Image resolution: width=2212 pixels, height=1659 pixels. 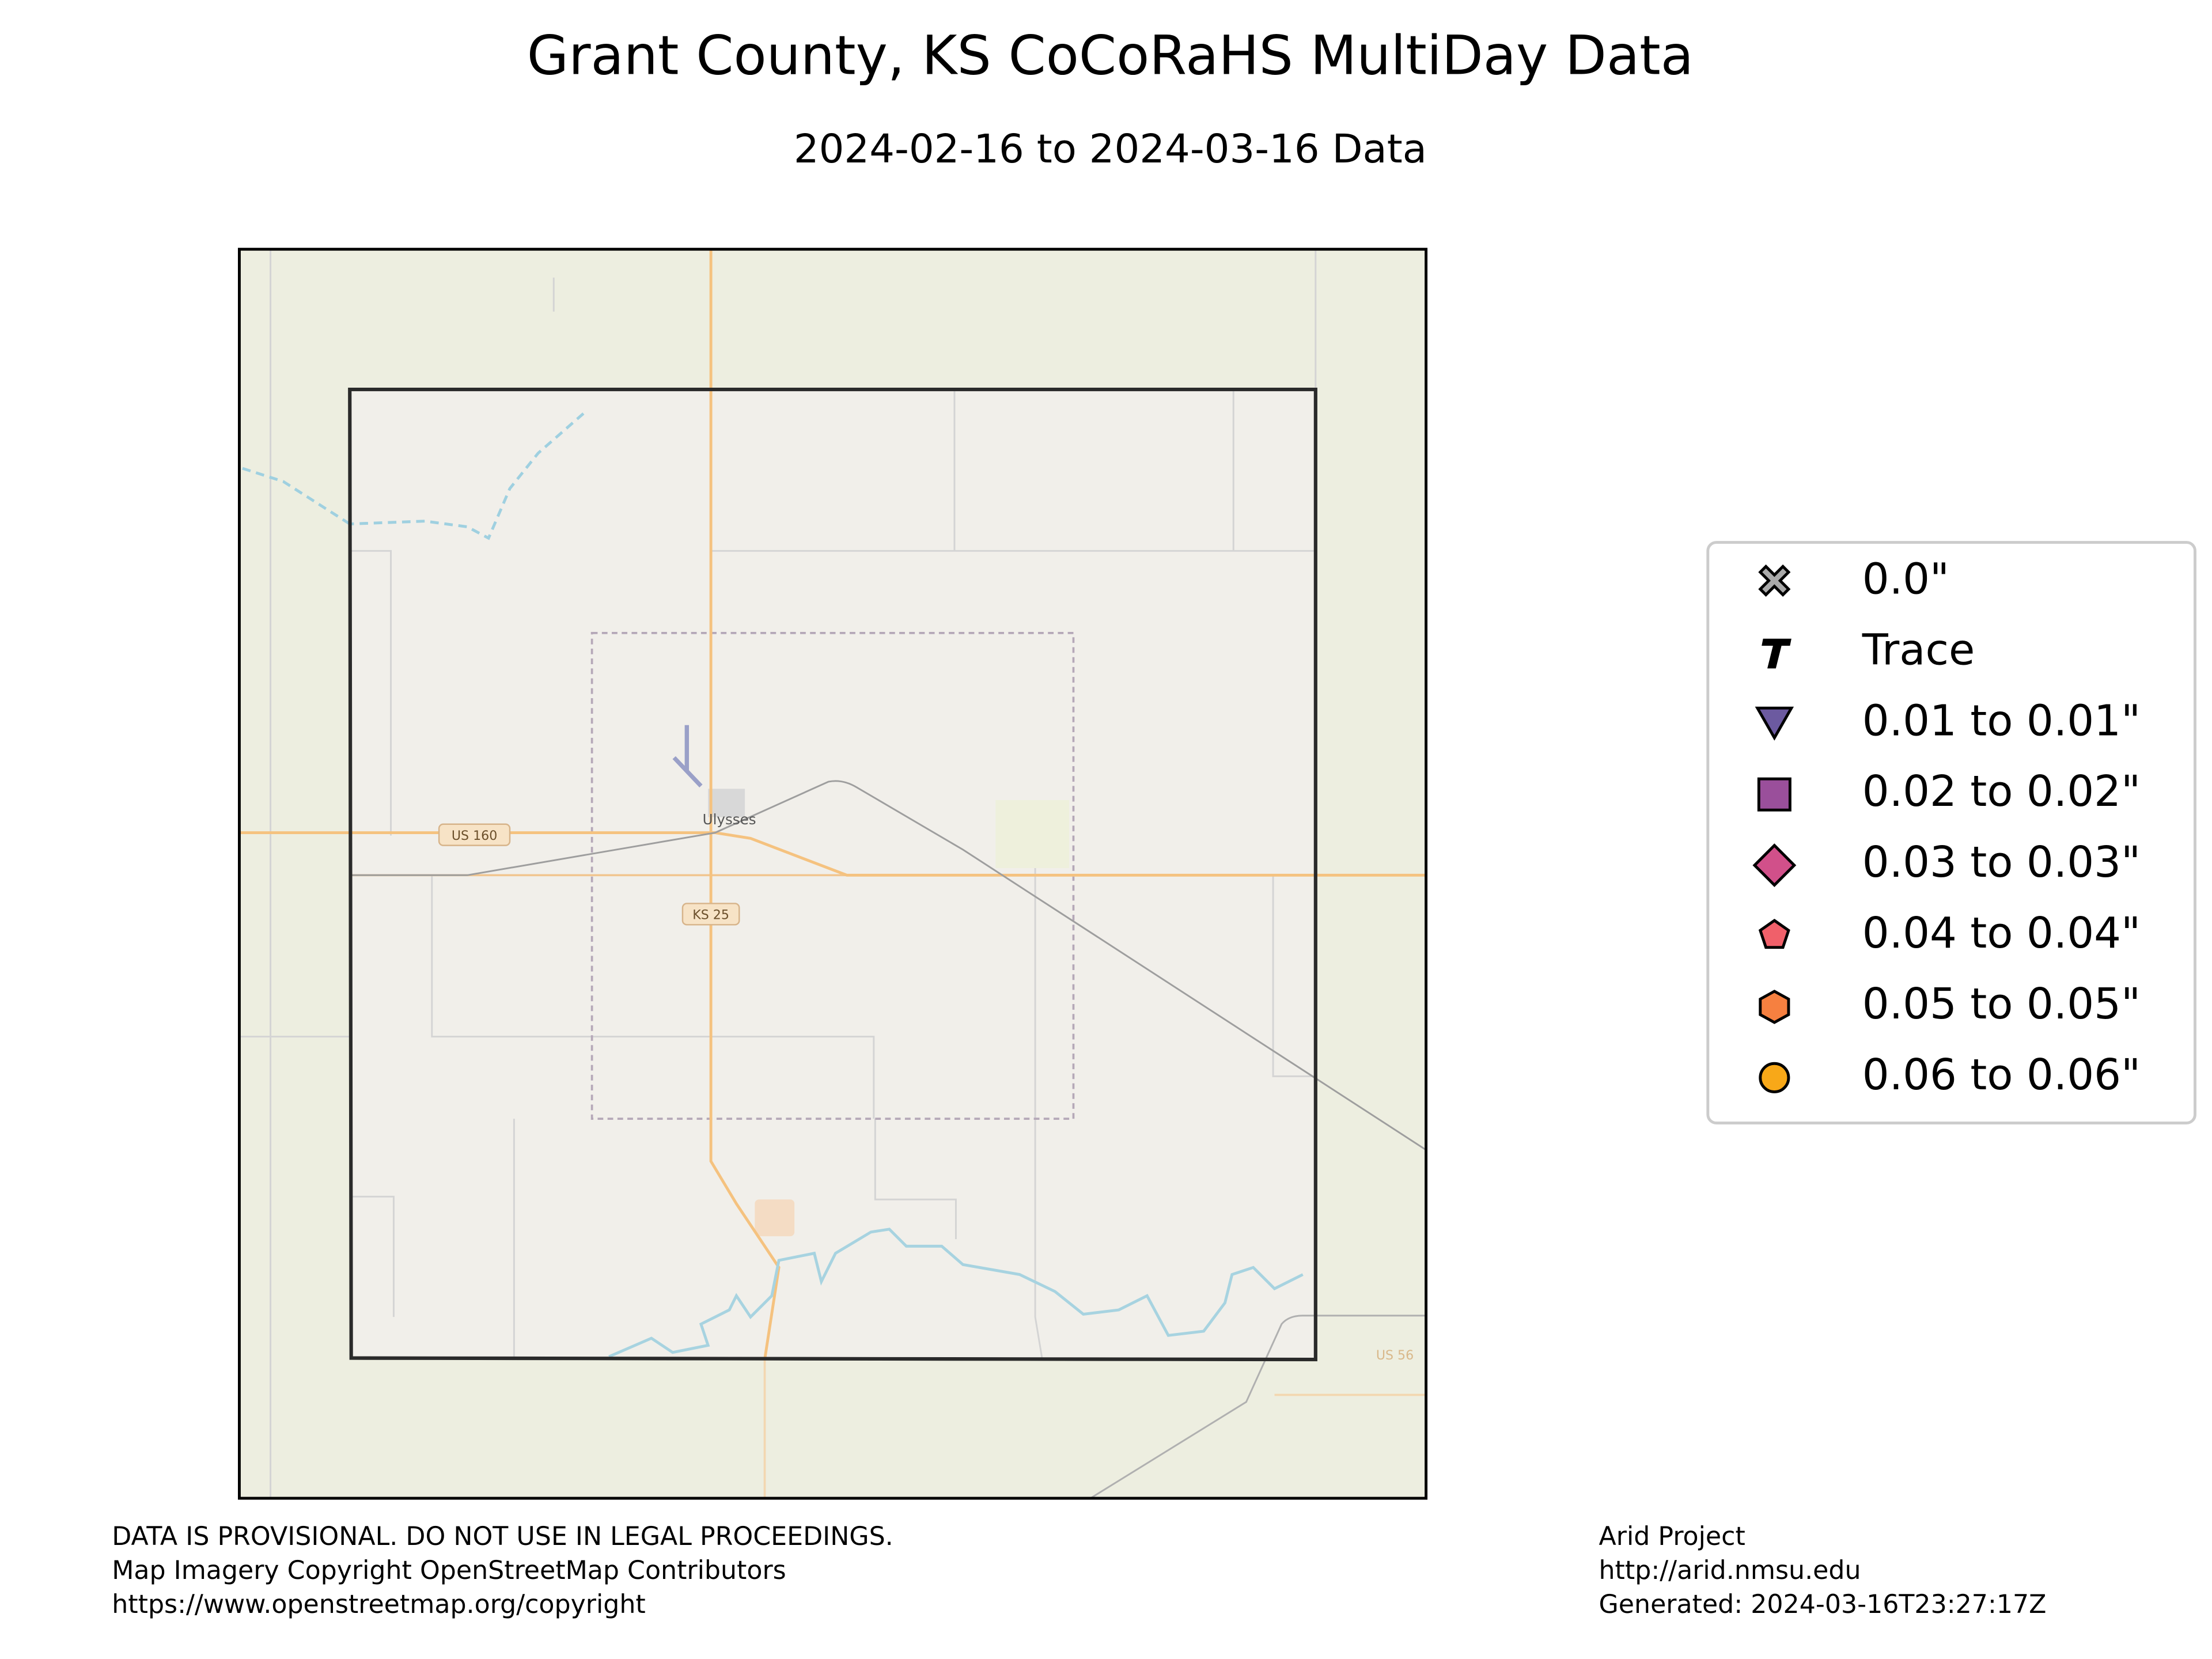 I want to click on footer-line: http://arid.nmsu.edu, so click(x=1730, y=1570).